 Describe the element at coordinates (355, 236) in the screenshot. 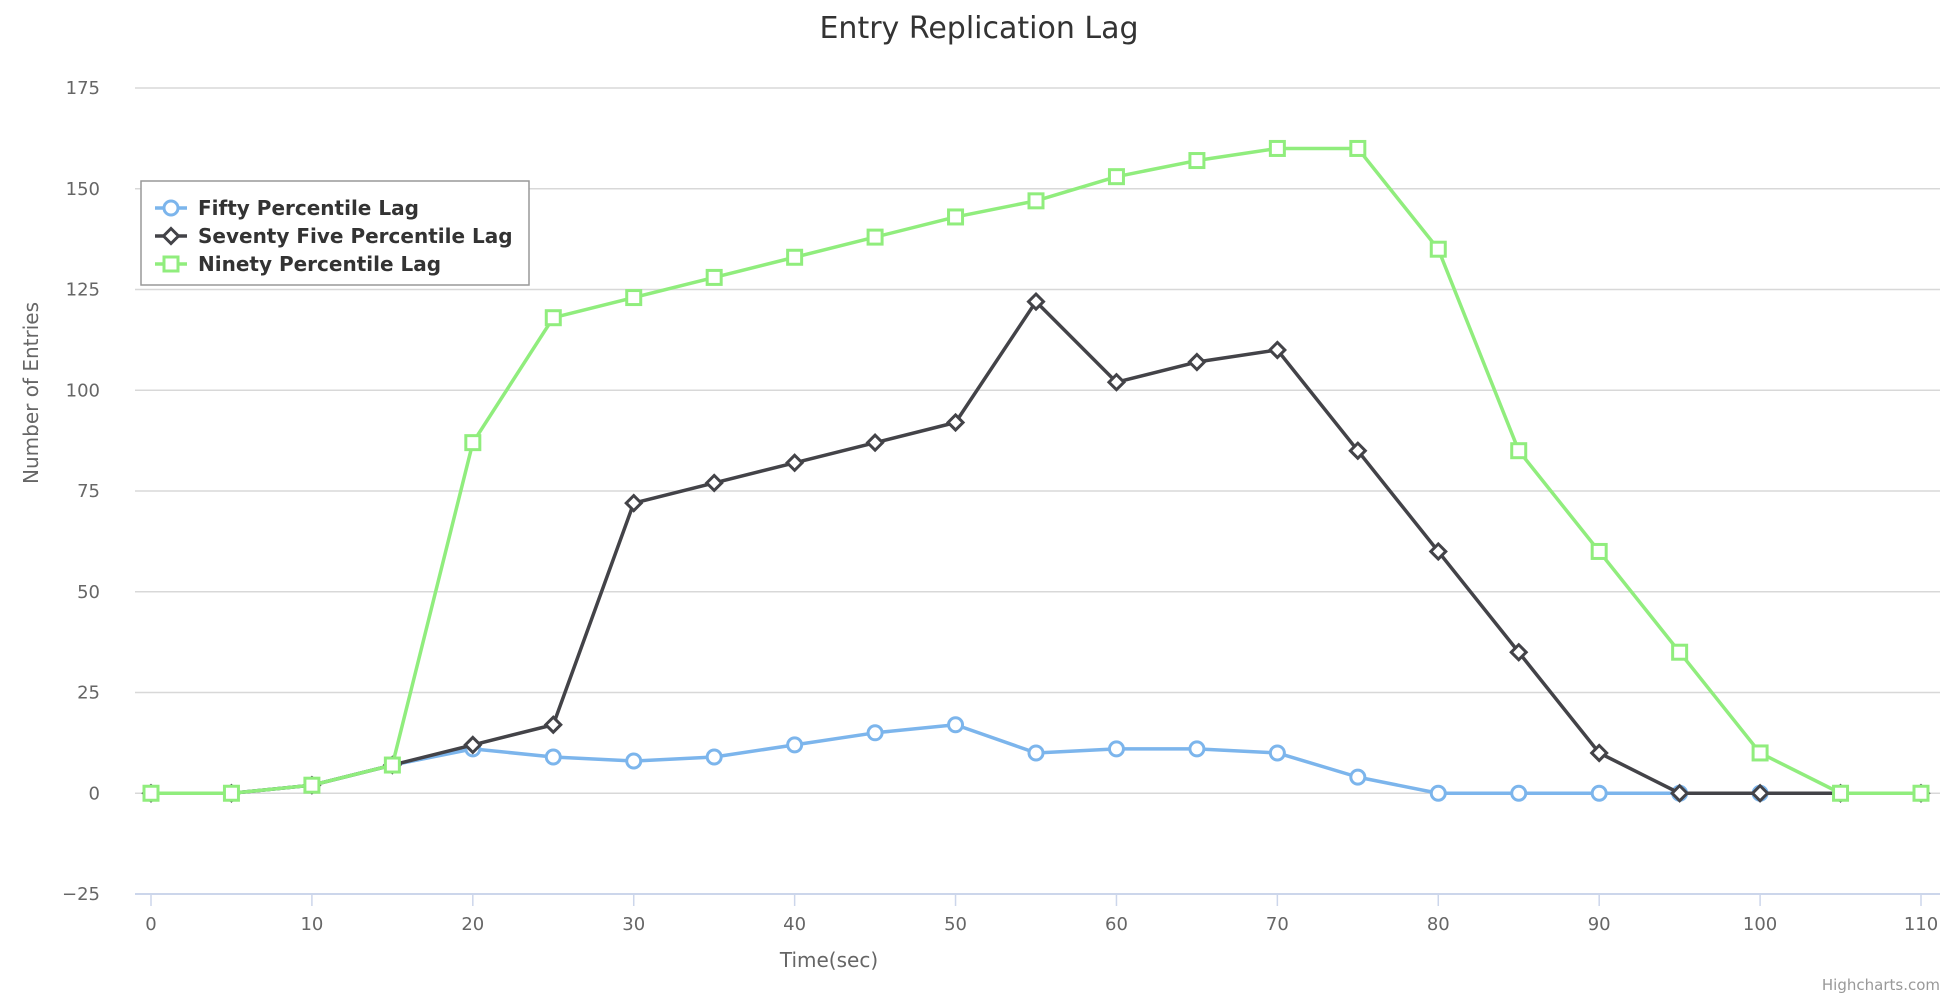

I see `legend-label: Seventy Five Percentile Lag` at that location.